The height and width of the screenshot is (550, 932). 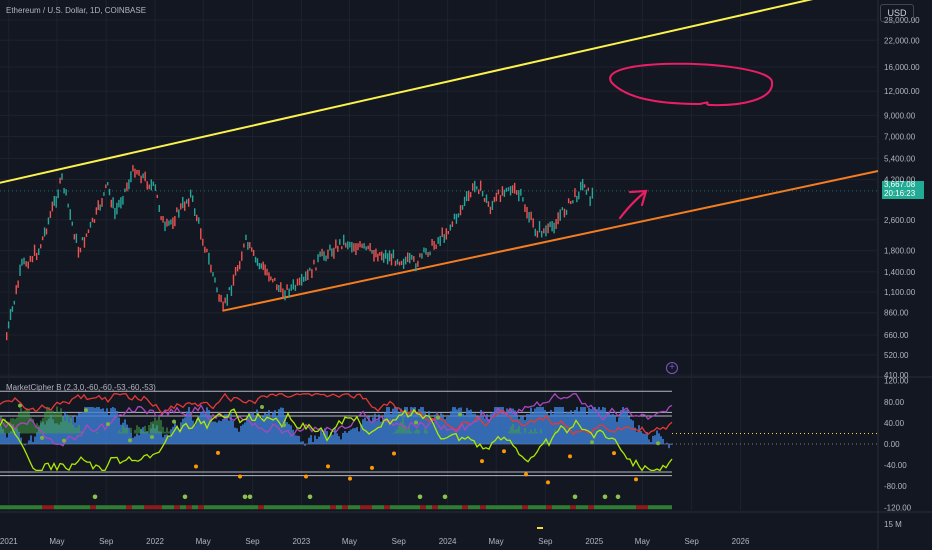 What do you see at coordinates (496, 541) in the screenshot?
I see `x-tick-label: May` at bounding box center [496, 541].